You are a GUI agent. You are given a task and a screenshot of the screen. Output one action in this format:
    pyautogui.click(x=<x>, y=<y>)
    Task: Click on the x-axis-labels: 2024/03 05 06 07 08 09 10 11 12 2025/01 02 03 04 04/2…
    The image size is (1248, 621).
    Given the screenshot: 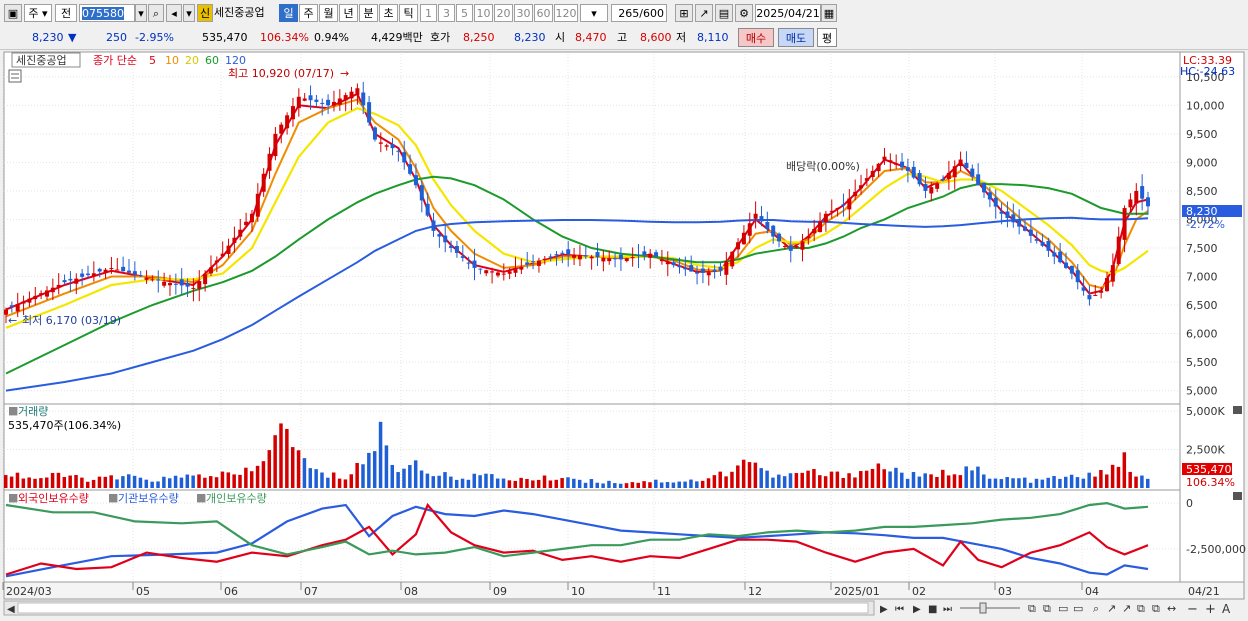 What is the action you would take?
    pyautogui.click(x=611, y=590)
    